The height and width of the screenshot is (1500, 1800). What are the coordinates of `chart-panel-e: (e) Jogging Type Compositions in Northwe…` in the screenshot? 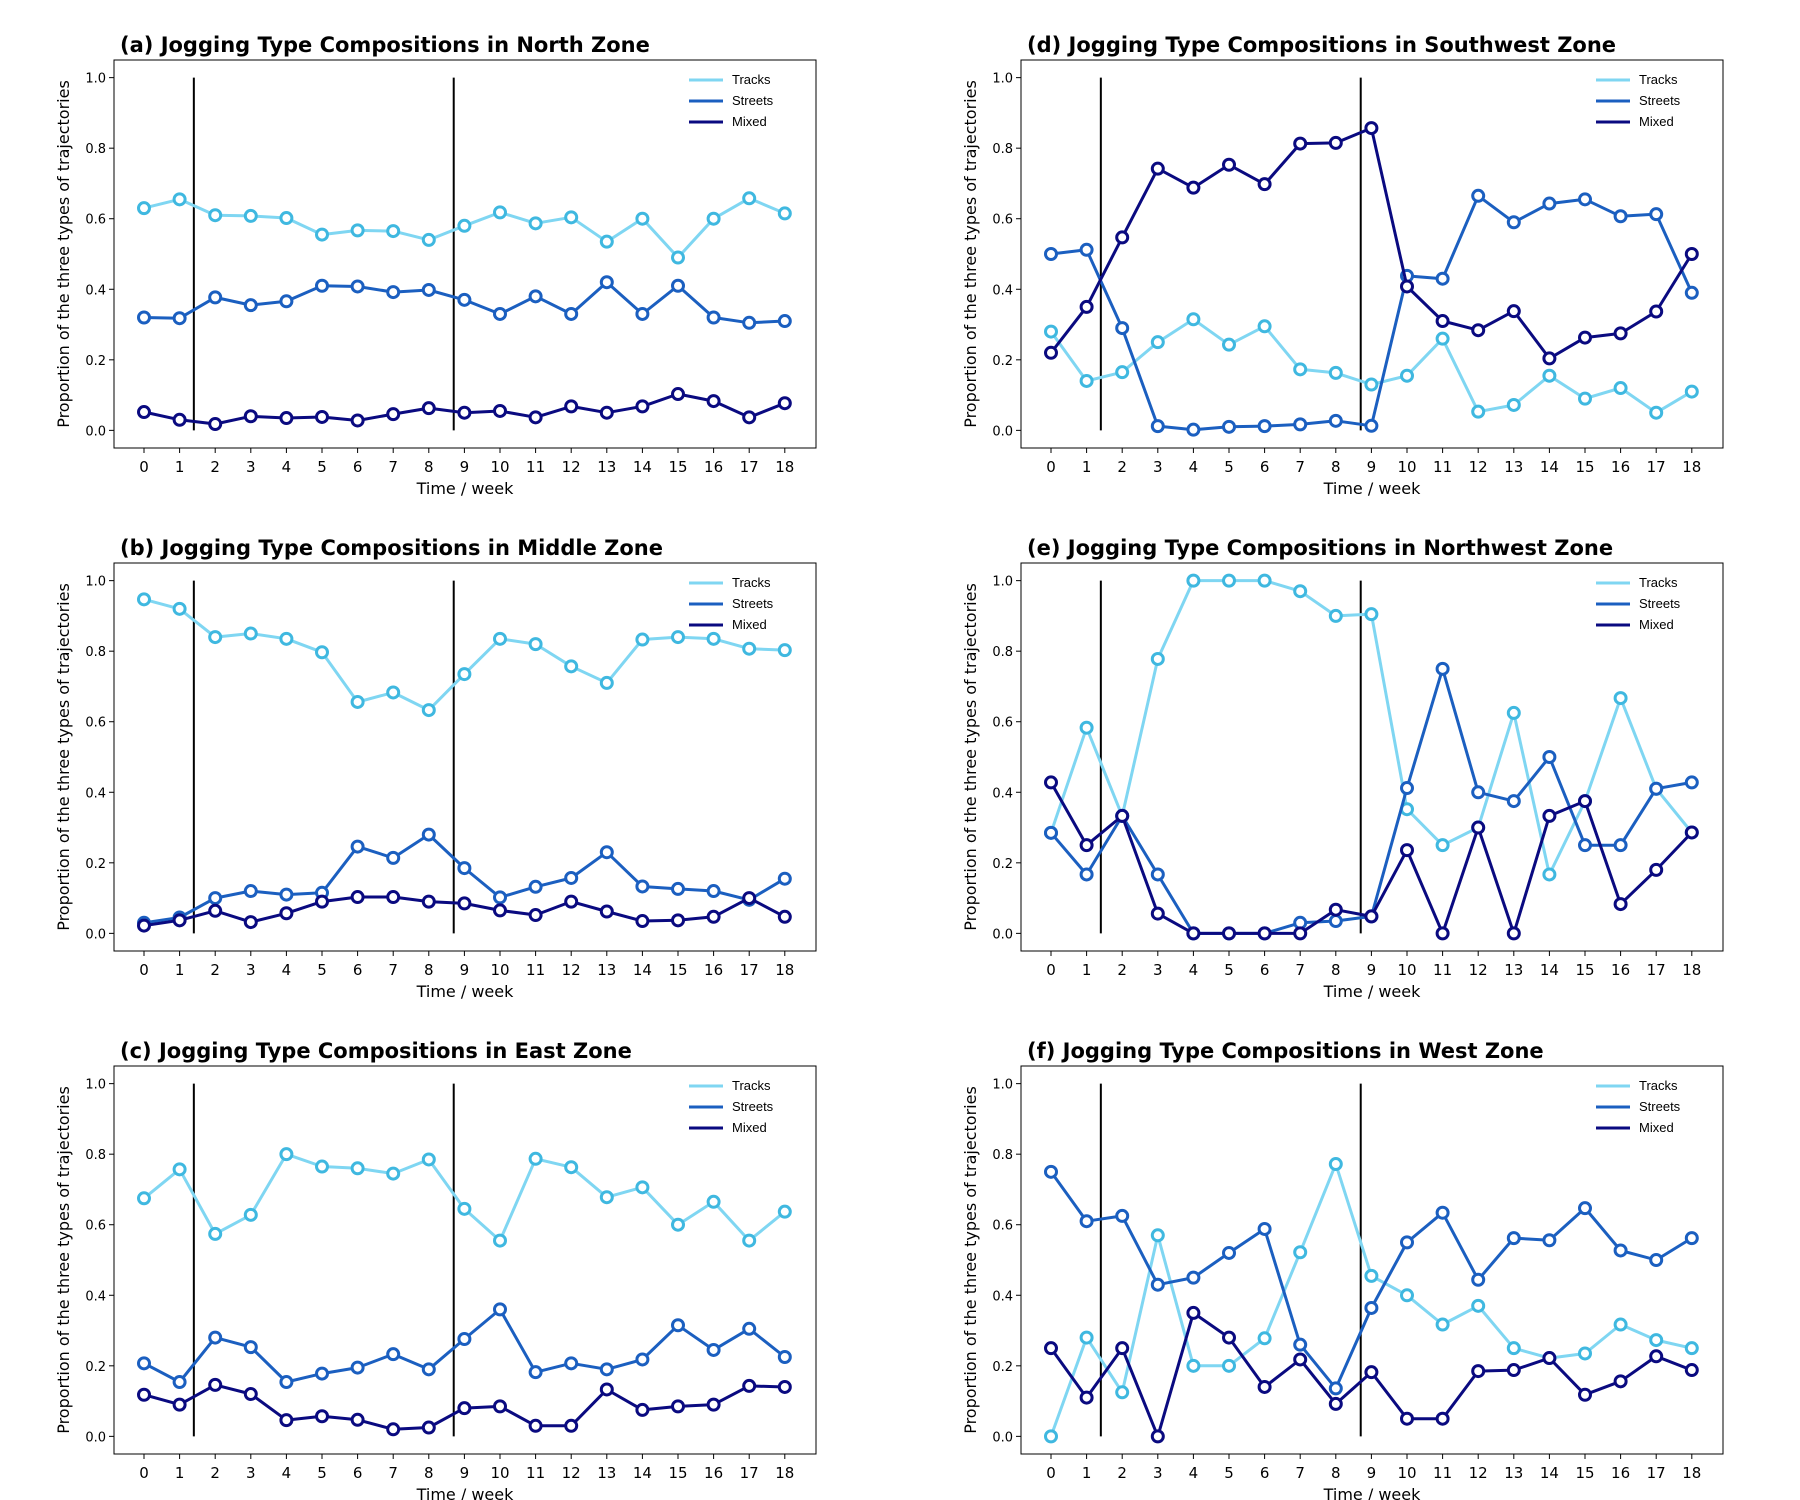 It's located at (1342, 768).